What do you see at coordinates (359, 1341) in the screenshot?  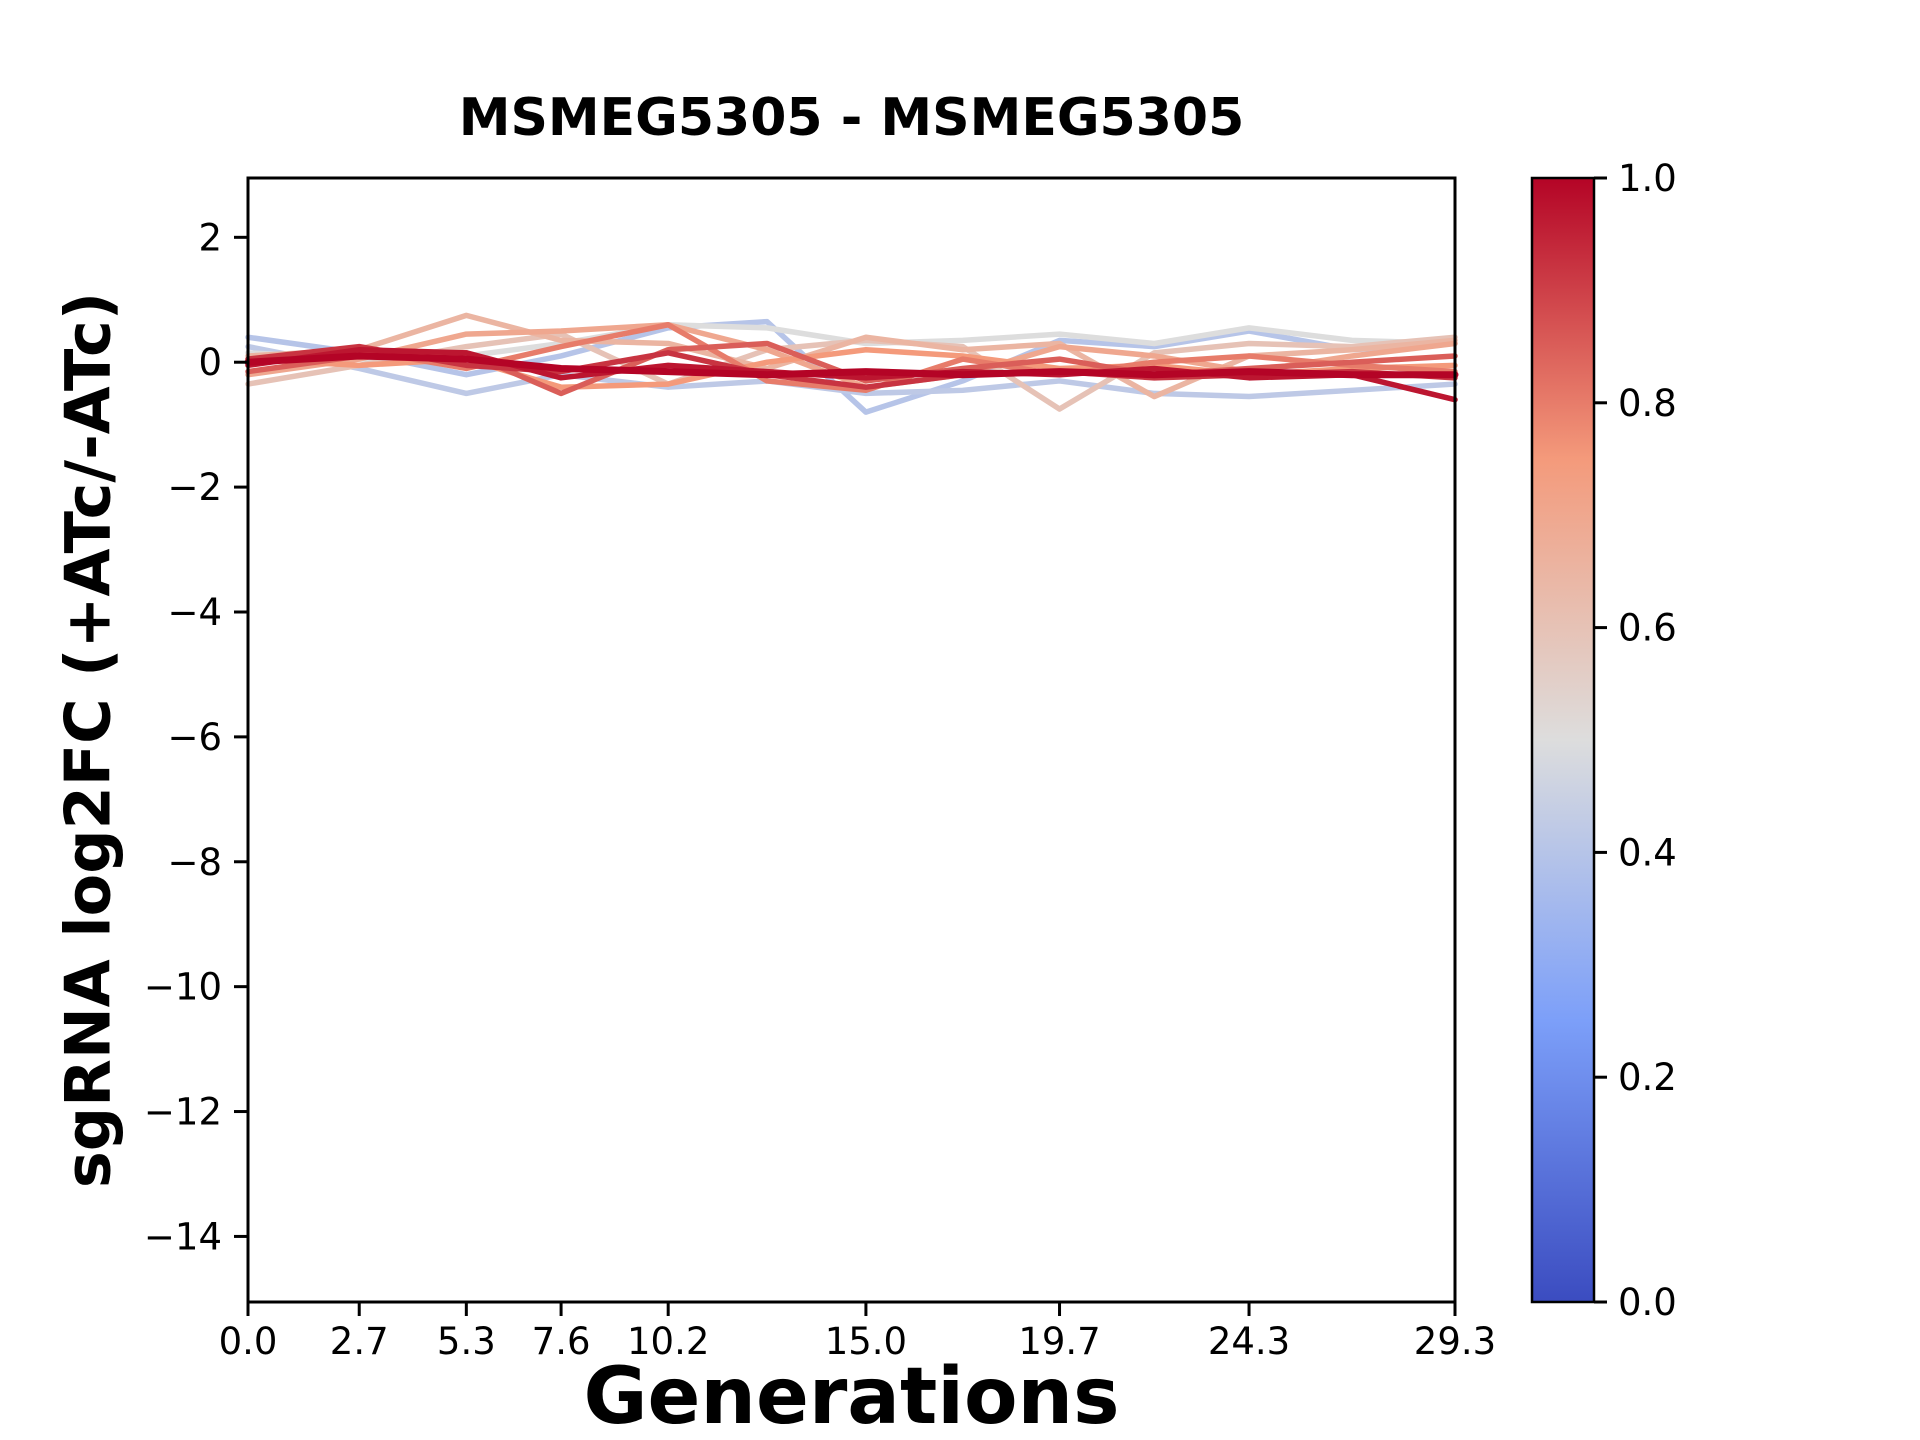 I see `x-tick-label: 2.7` at bounding box center [359, 1341].